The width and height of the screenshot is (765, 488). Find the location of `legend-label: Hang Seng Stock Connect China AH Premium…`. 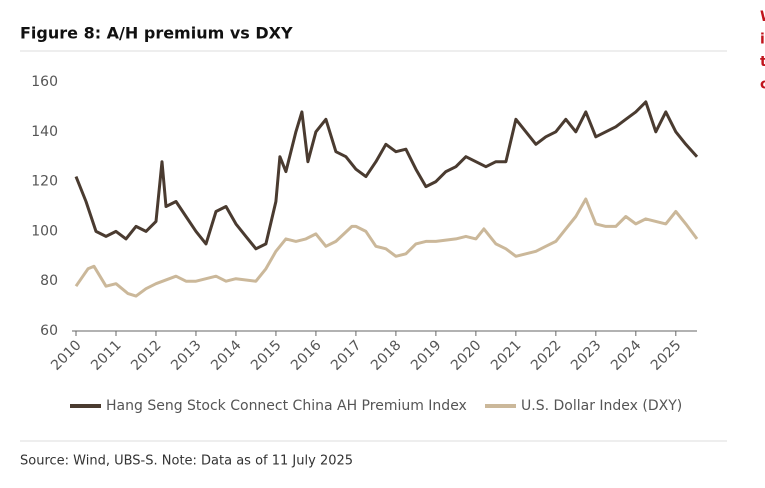

legend-label: Hang Seng Stock Connect China AH Premium… is located at coordinates (286, 406).